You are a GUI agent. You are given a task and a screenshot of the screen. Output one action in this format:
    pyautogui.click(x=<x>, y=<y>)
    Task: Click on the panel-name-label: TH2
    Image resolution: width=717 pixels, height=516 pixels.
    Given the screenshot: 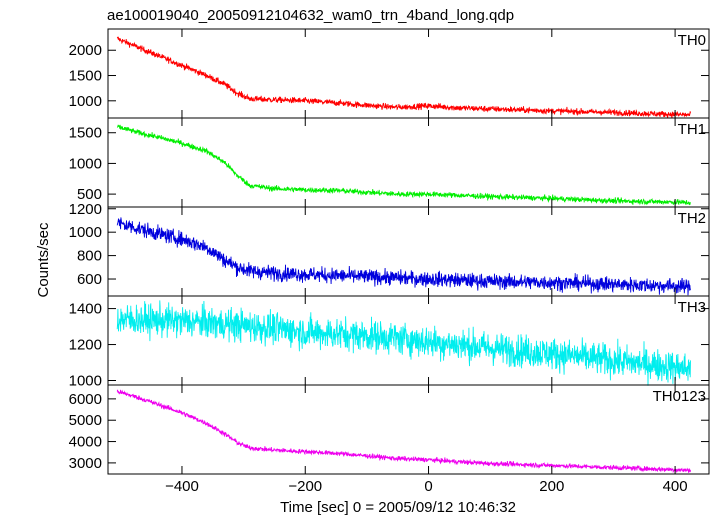 What is the action you would take?
    pyautogui.click(x=692, y=218)
    